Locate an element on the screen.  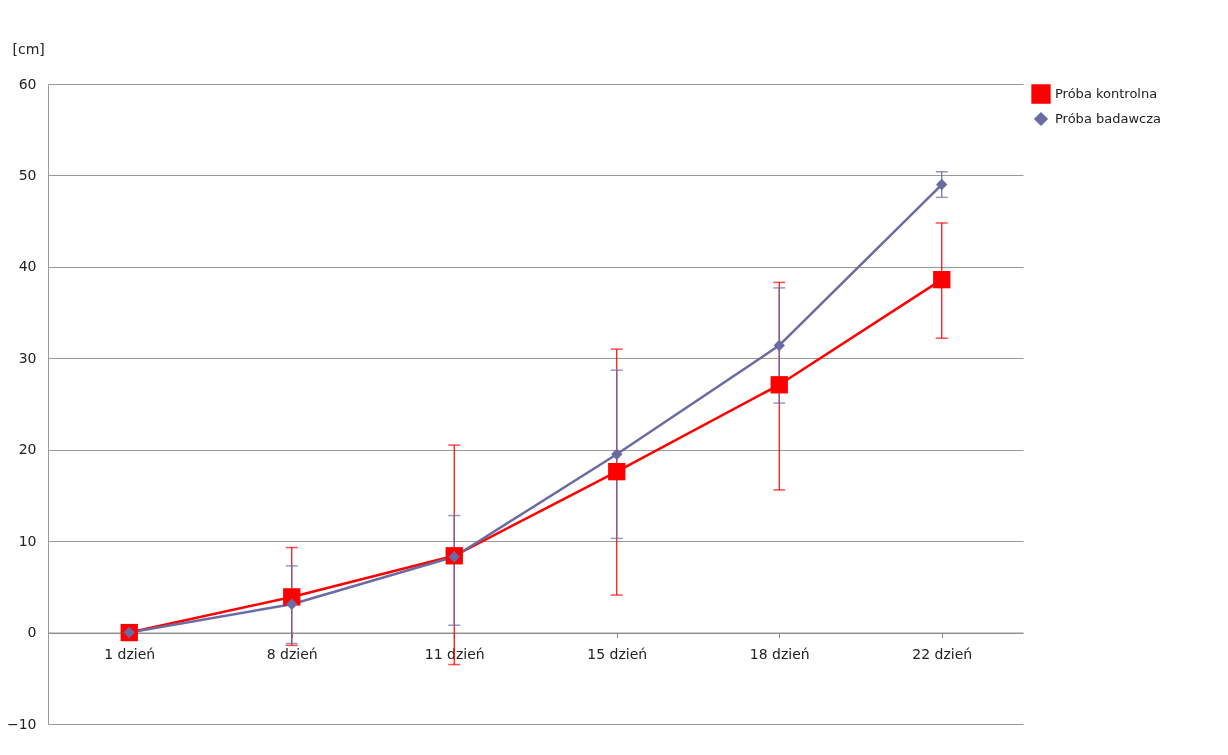
x-tick-label: 22 dzień is located at coordinates (942, 654).